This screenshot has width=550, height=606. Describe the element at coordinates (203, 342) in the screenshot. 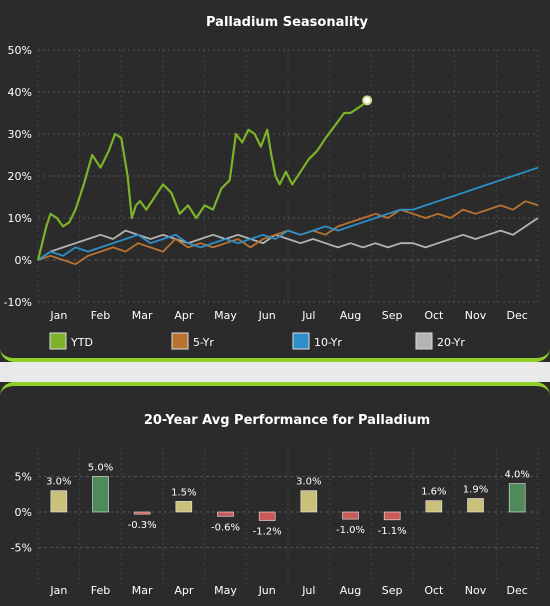

I see `legend-label-5-yr: 5-Yr` at that location.